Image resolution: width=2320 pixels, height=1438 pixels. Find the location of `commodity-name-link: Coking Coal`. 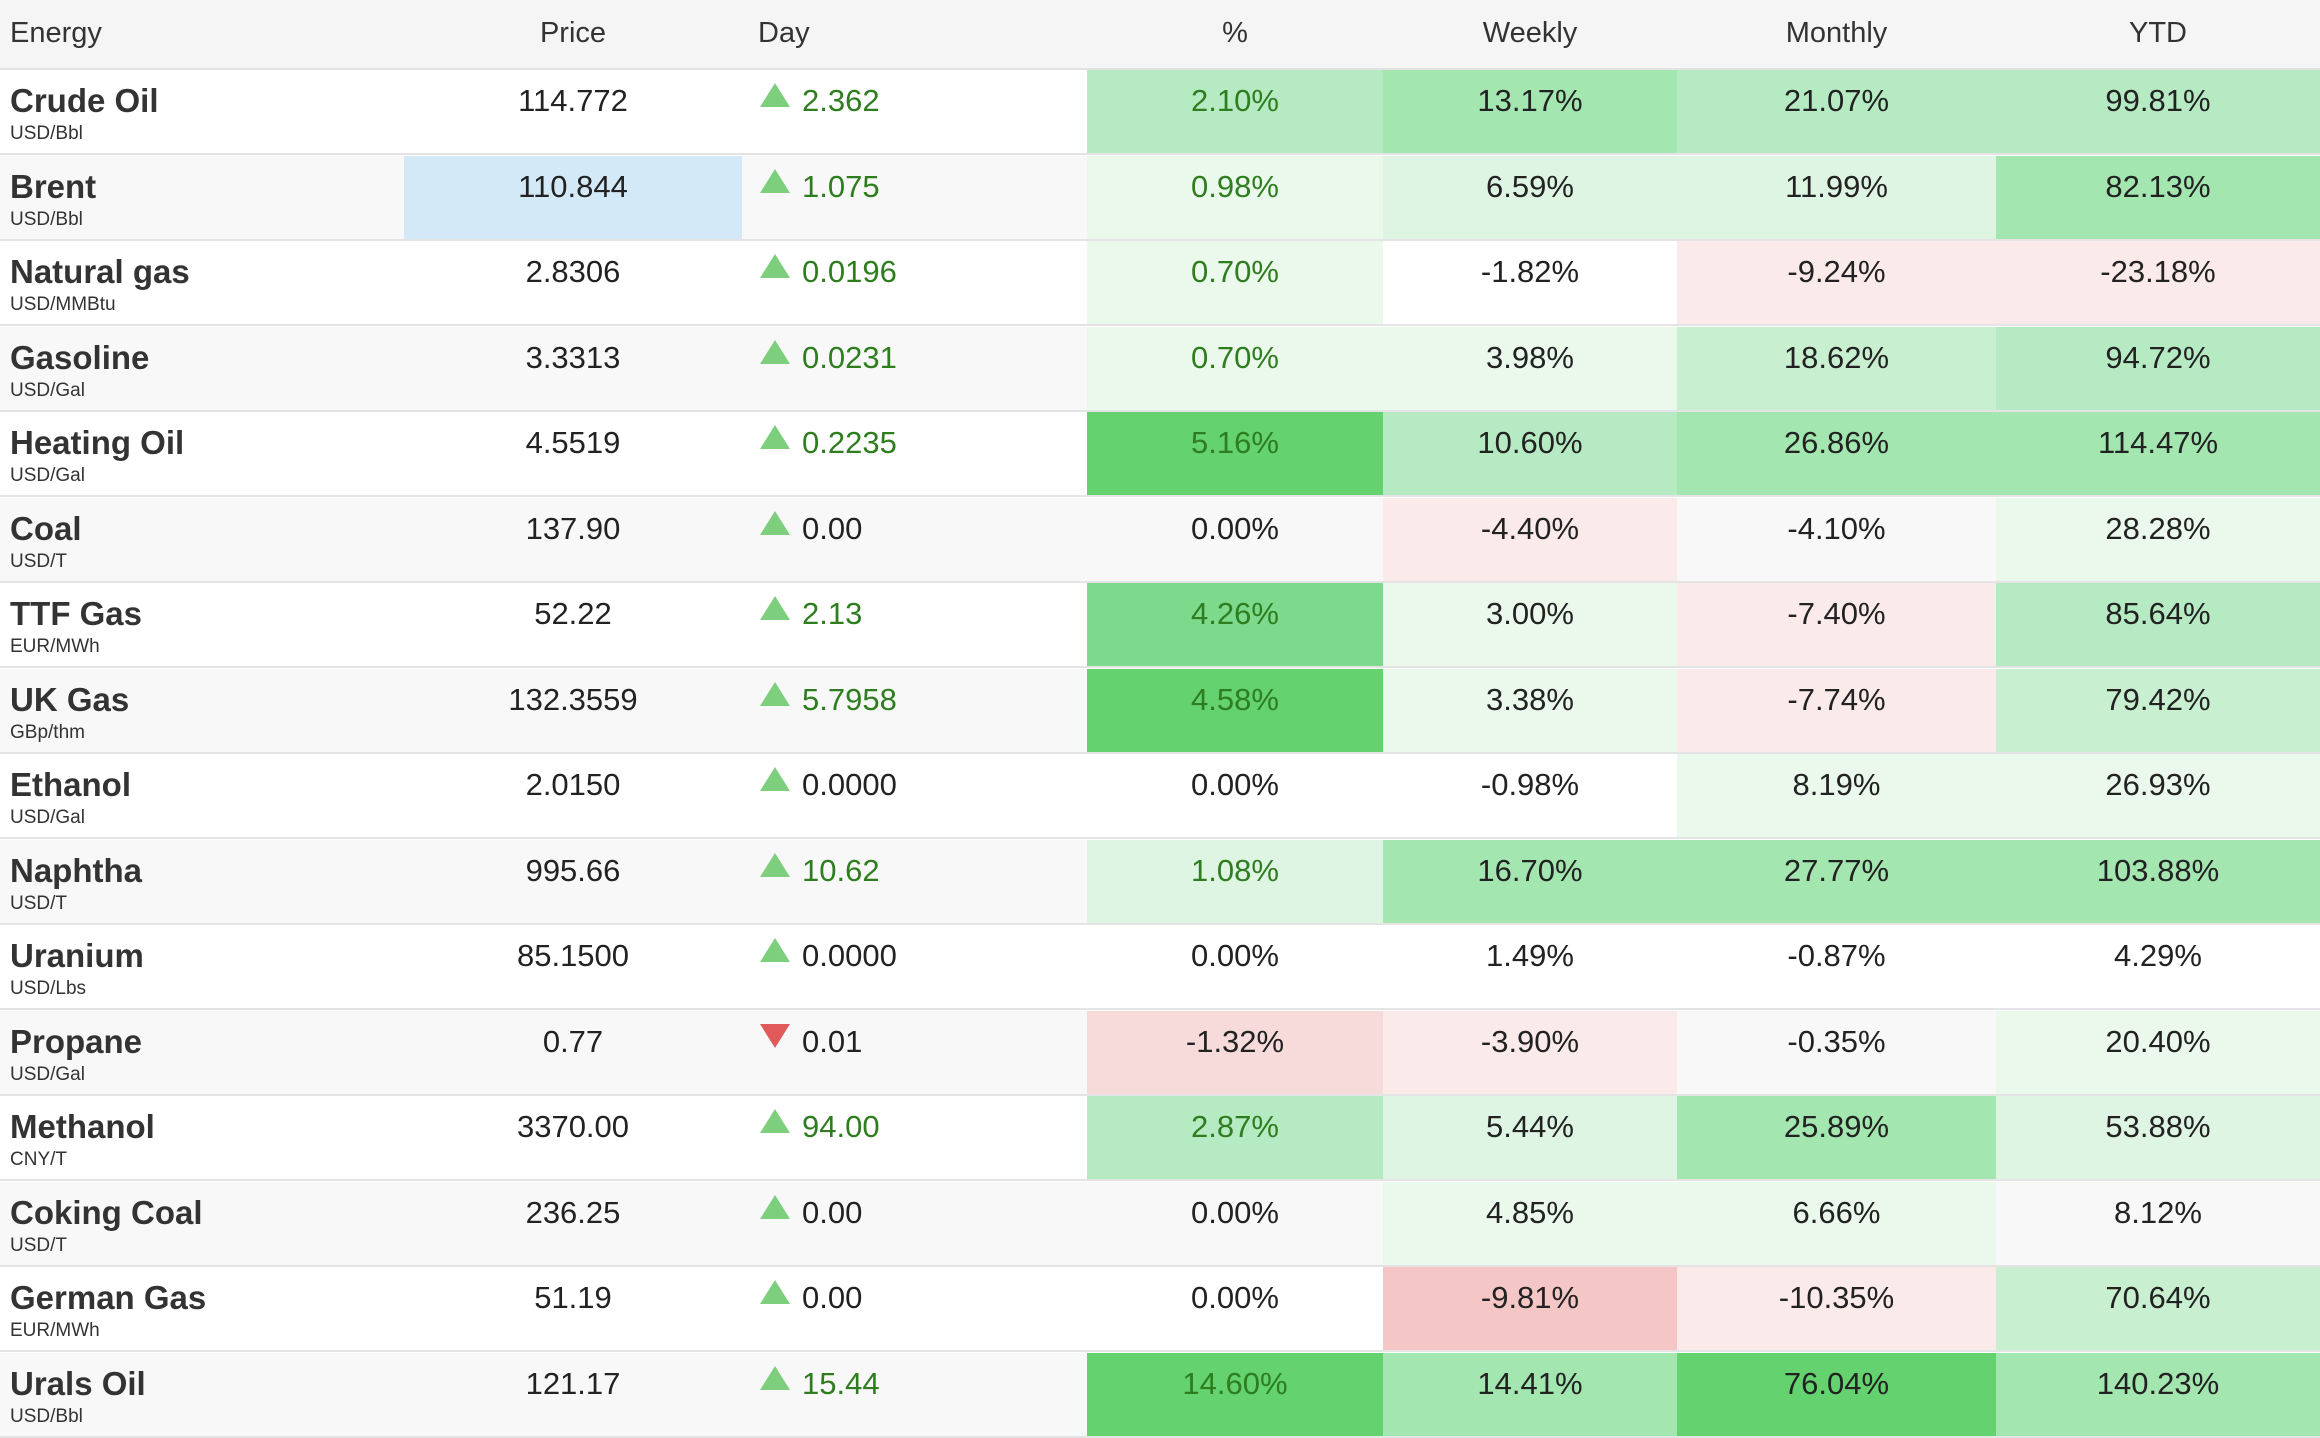

commodity-name-link: Coking Coal is located at coordinates (106, 1212).